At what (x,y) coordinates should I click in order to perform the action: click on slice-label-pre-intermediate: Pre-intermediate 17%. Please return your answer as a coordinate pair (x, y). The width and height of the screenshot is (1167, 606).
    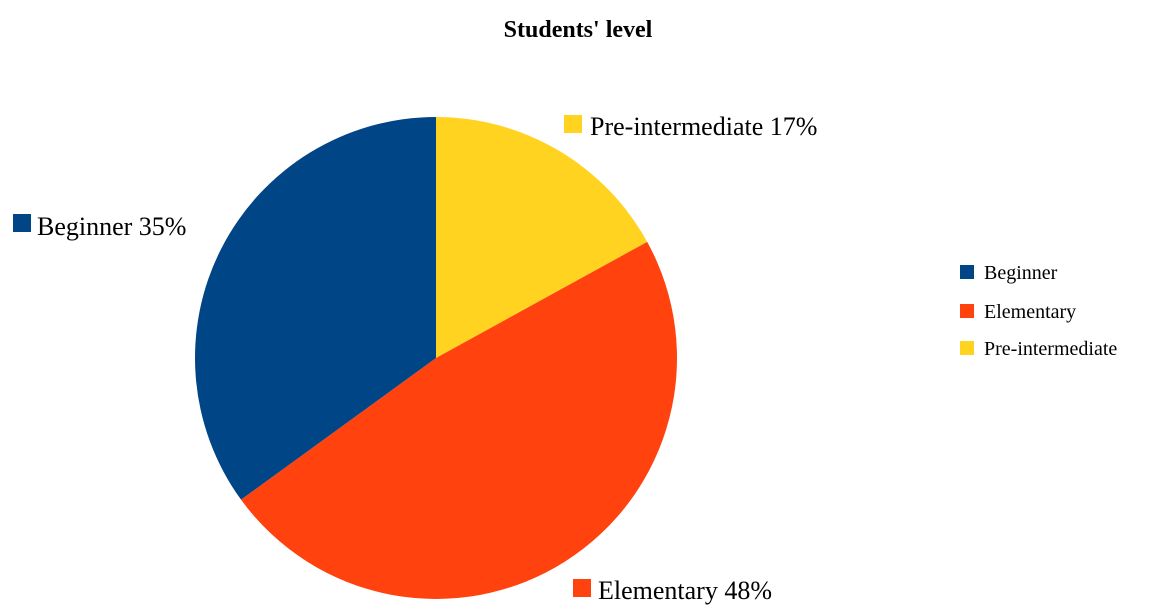
    Looking at the image, I should click on (690, 126).